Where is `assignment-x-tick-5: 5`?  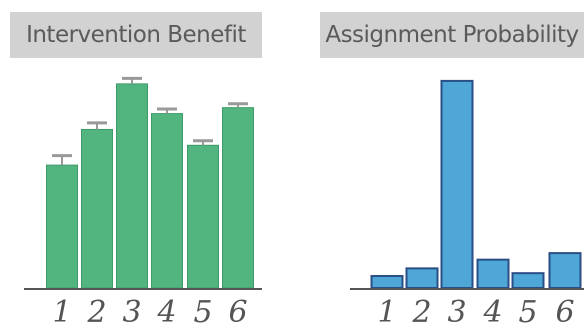
assignment-x-tick-5: 5 is located at coordinates (527, 310).